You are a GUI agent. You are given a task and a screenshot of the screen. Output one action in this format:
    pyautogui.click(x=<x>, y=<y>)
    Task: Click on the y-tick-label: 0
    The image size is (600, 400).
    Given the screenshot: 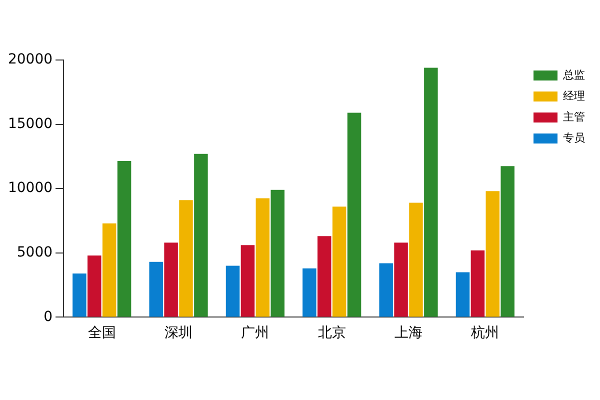 What is the action you would take?
    pyautogui.click(x=48, y=316)
    